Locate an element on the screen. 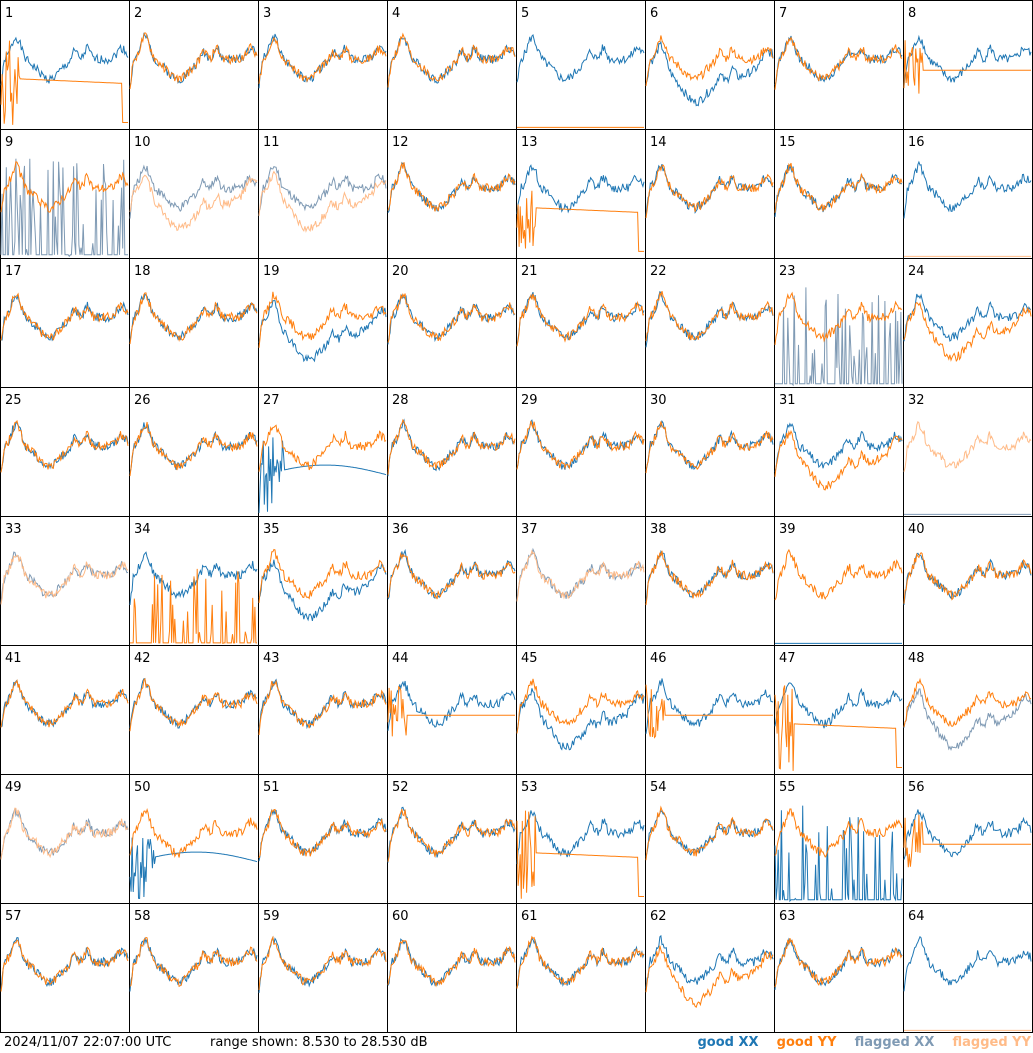 This screenshot has width=1033, height=1053. panel-39: 39 is located at coordinates (839, 581).